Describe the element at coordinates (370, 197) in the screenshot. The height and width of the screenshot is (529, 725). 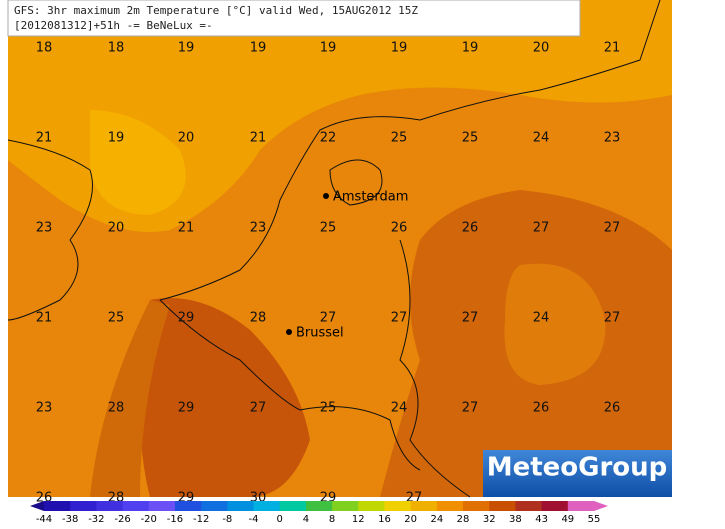
I see `city-label: Amsterdam` at that location.